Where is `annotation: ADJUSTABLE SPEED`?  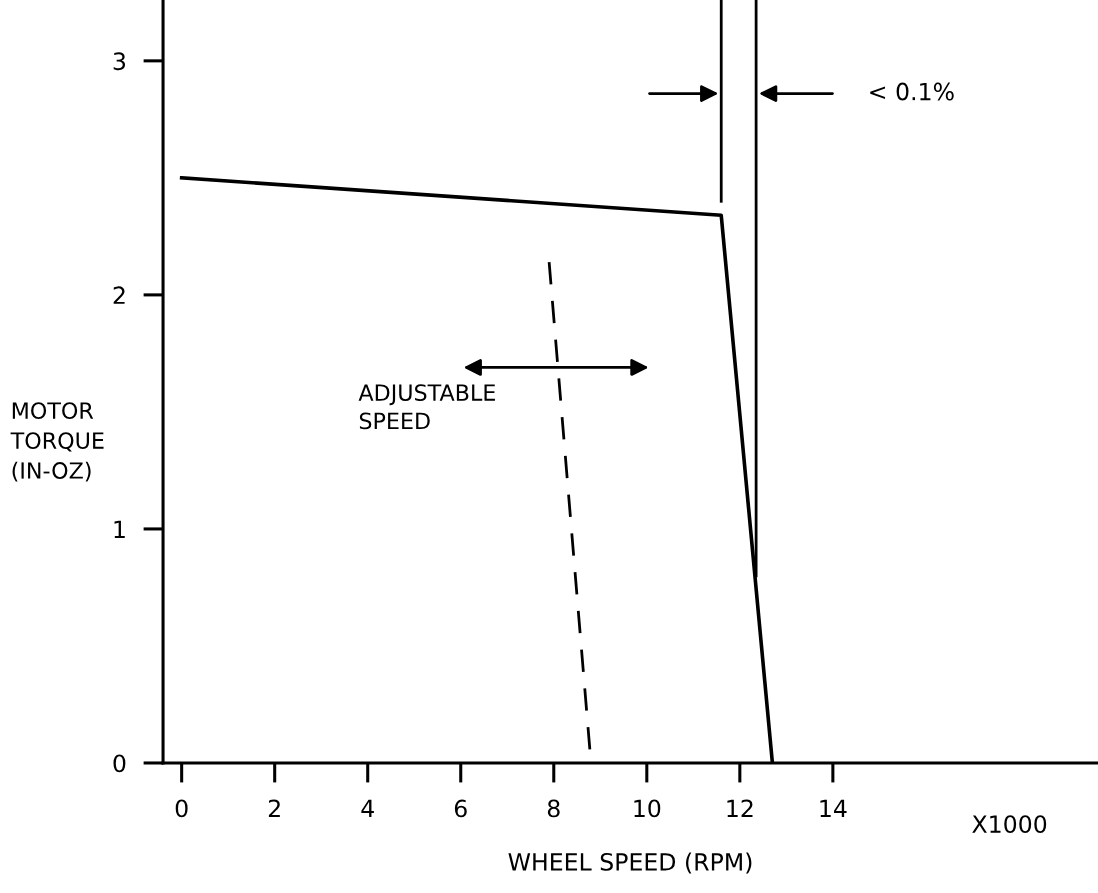
annotation: ADJUSTABLE SPEED is located at coordinates (426, 407).